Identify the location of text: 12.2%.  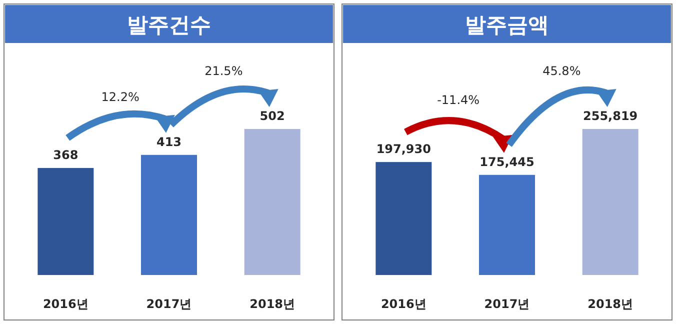
(120, 97).